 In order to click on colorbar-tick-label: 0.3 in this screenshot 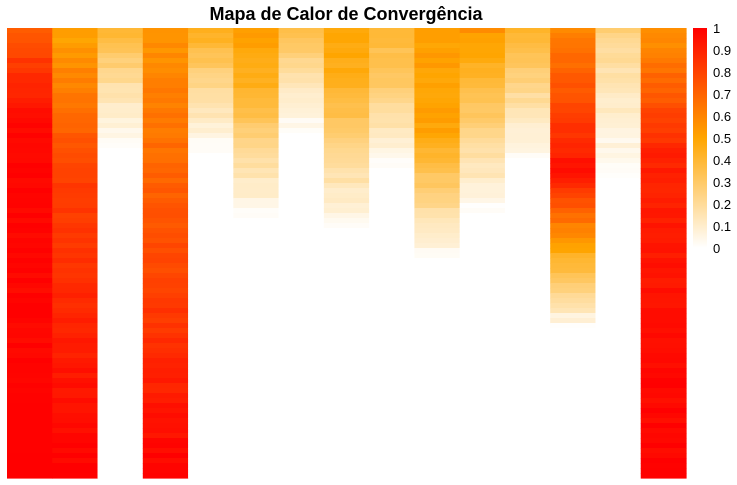, I will do `click(722, 182)`.